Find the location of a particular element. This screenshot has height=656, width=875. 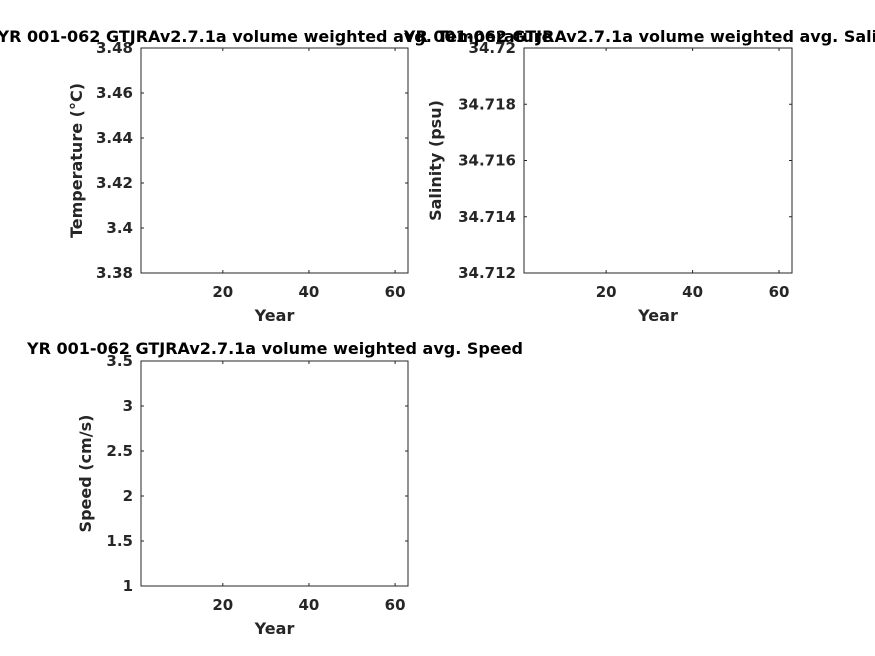

y-tick-label: 1 is located at coordinates (128, 586).